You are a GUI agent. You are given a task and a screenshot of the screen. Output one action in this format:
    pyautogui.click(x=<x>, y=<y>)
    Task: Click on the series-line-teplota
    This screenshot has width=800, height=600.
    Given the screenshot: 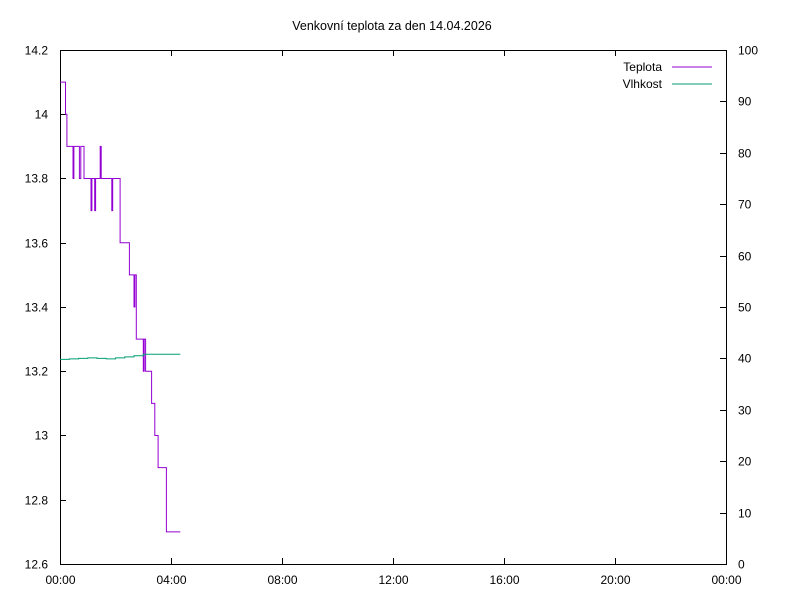 What is the action you would take?
    pyautogui.click(x=120, y=307)
    